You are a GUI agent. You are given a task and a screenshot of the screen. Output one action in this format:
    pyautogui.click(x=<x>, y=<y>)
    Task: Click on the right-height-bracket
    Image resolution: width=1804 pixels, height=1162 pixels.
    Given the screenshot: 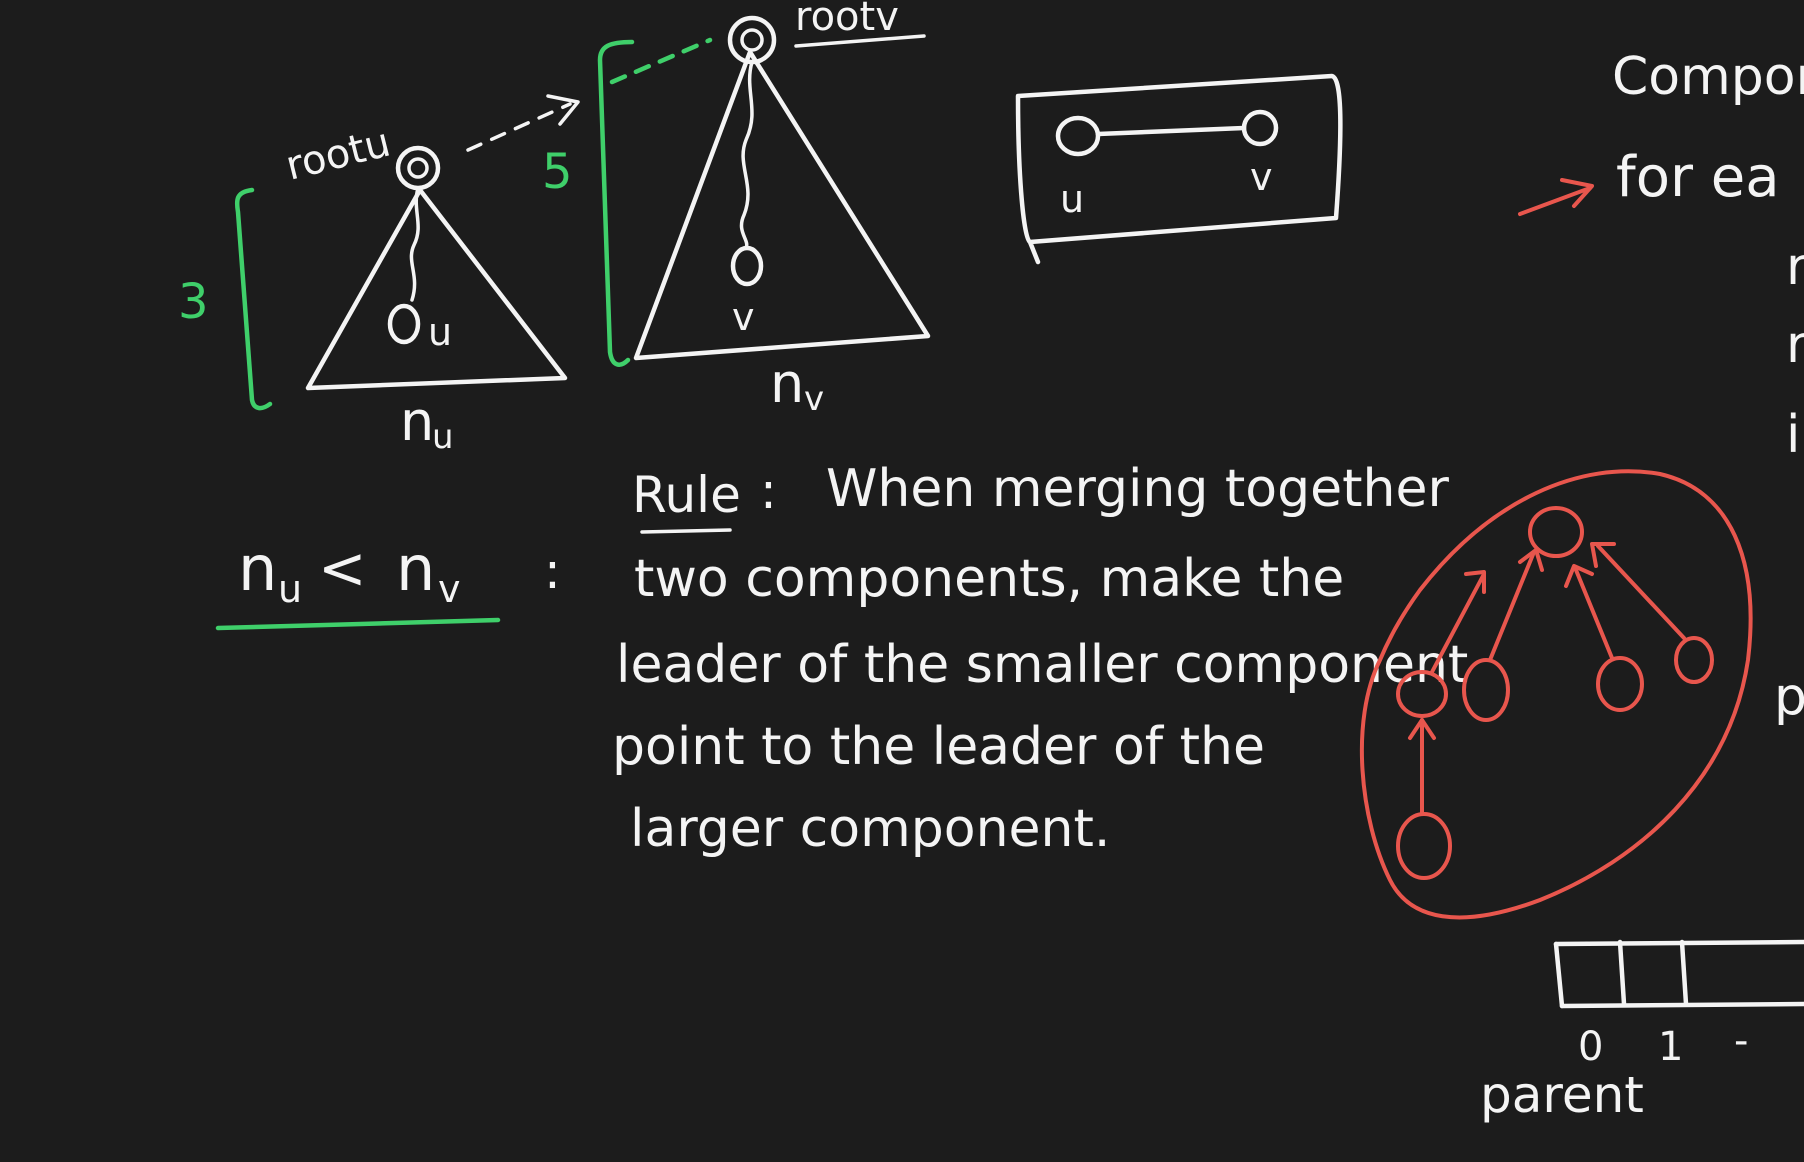 What is the action you would take?
    pyautogui.click(x=616, y=203)
    